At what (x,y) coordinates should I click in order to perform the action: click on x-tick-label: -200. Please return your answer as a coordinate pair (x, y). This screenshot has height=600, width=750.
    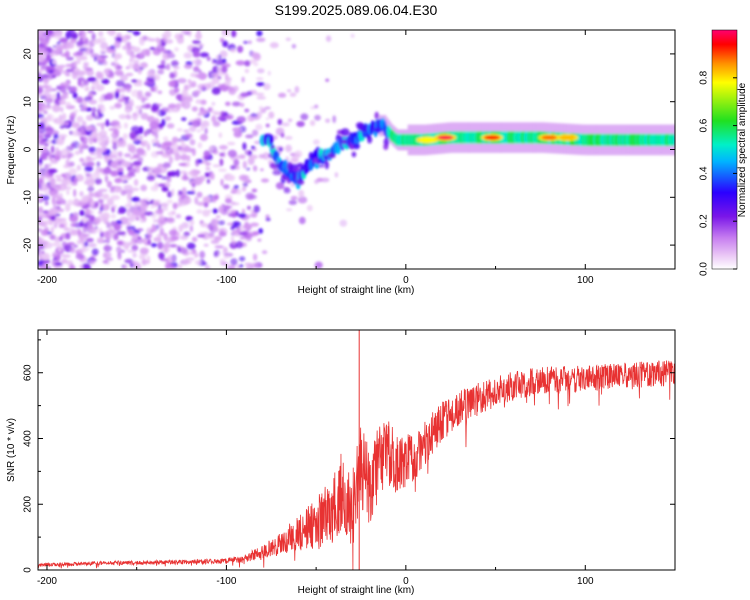
    Looking at the image, I should click on (47, 280).